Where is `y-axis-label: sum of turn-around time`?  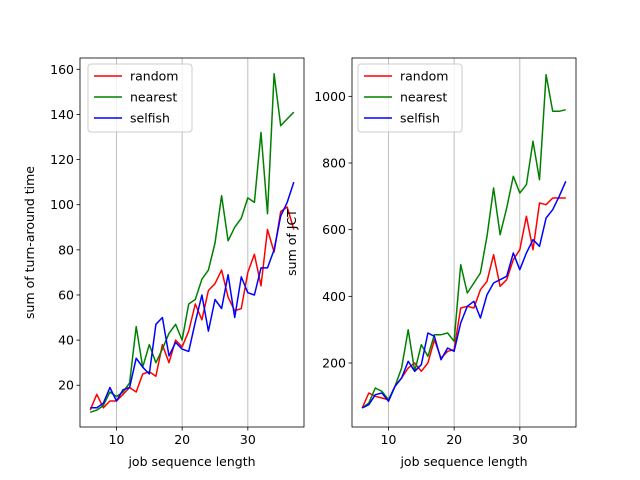
y-axis-label: sum of turn-around time is located at coordinates (29, 242).